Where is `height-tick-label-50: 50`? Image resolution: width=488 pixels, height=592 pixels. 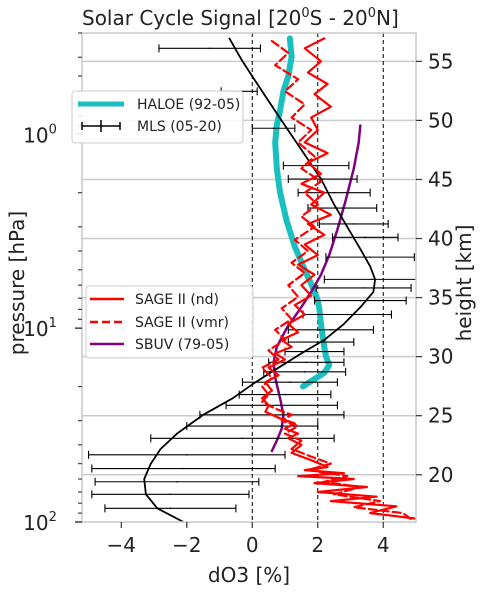
height-tick-label-50: 50 is located at coordinates (440, 120).